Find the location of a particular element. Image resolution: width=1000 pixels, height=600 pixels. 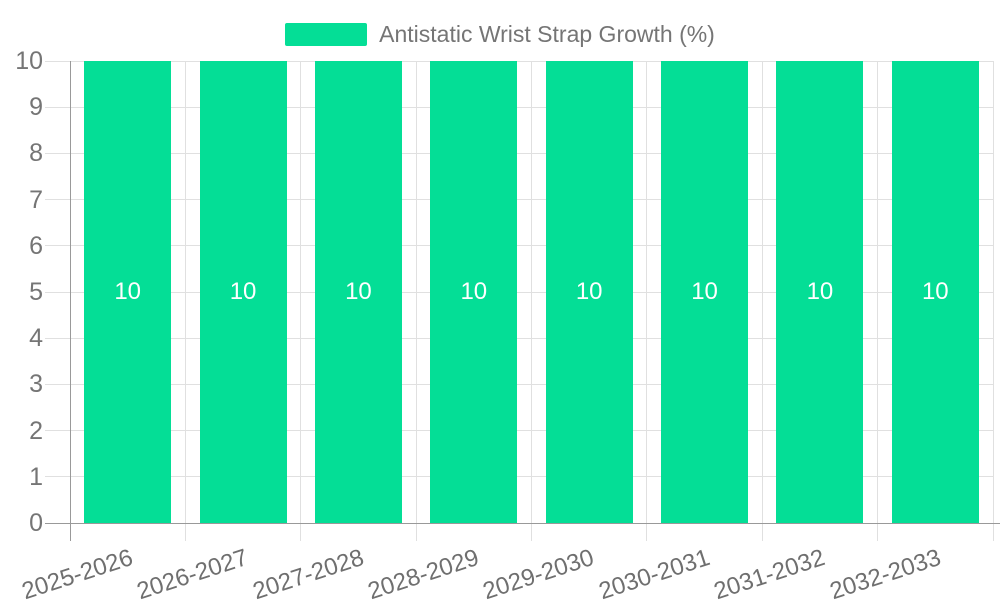

x-axis-tick-label: 2032-2033 is located at coordinates (885, 572).